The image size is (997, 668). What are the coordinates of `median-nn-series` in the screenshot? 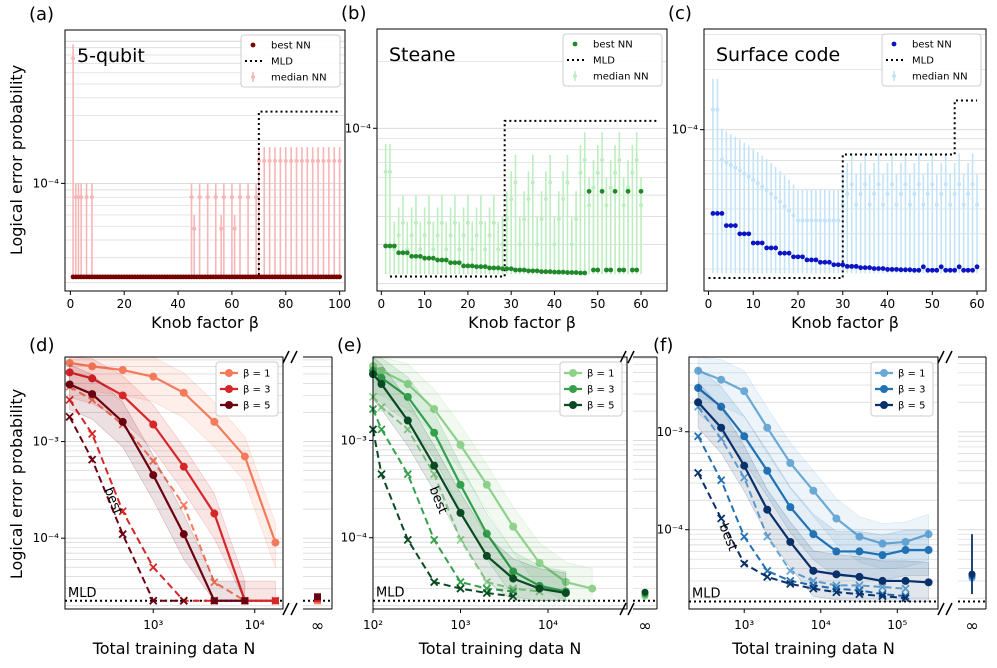 It's located at (513, 203).